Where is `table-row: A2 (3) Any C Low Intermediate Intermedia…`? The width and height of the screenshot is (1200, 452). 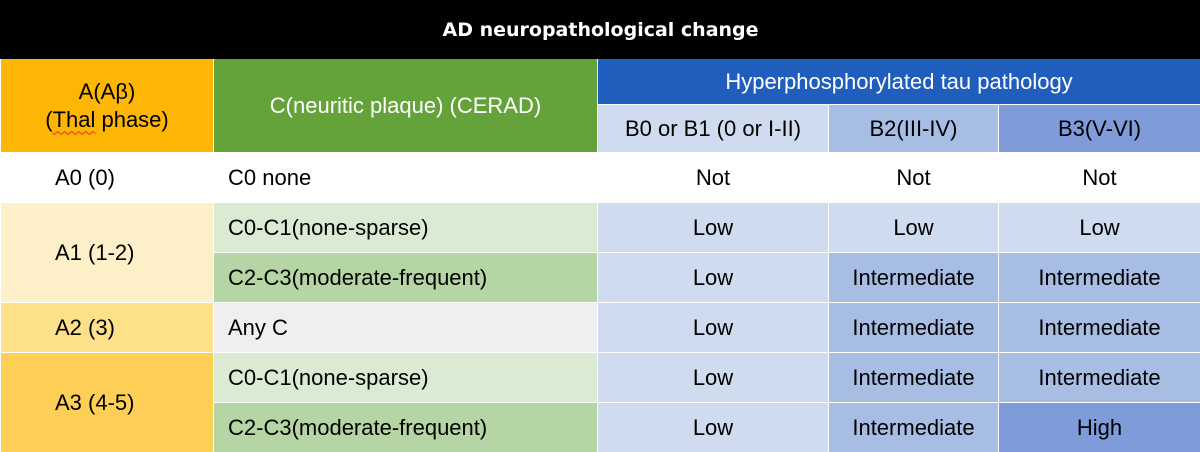 table-row: A2 (3) Any C Low Intermediate Intermedia… is located at coordinates (600, 327).